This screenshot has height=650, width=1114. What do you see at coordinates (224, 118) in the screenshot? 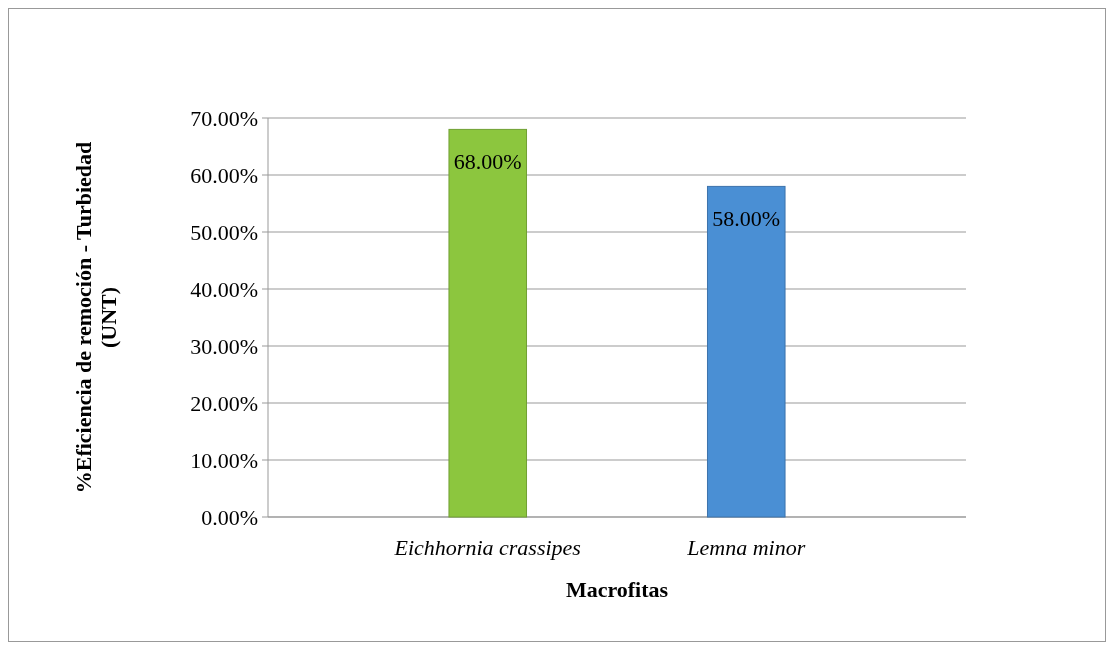
I see `y-tick-label: 70.00%` at bounding box center [224, 118].